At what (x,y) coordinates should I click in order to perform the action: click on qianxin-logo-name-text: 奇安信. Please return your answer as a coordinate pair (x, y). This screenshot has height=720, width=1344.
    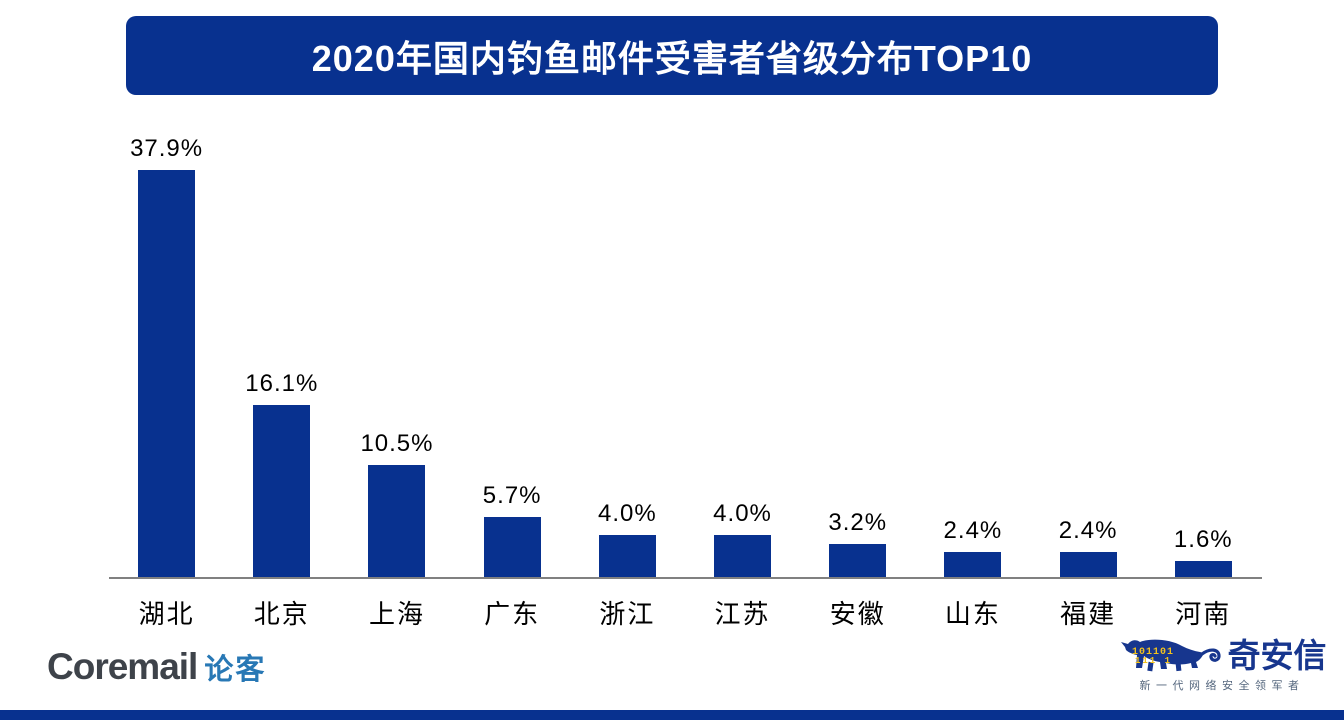
    Looking at the image, I should click on (1277, 655).